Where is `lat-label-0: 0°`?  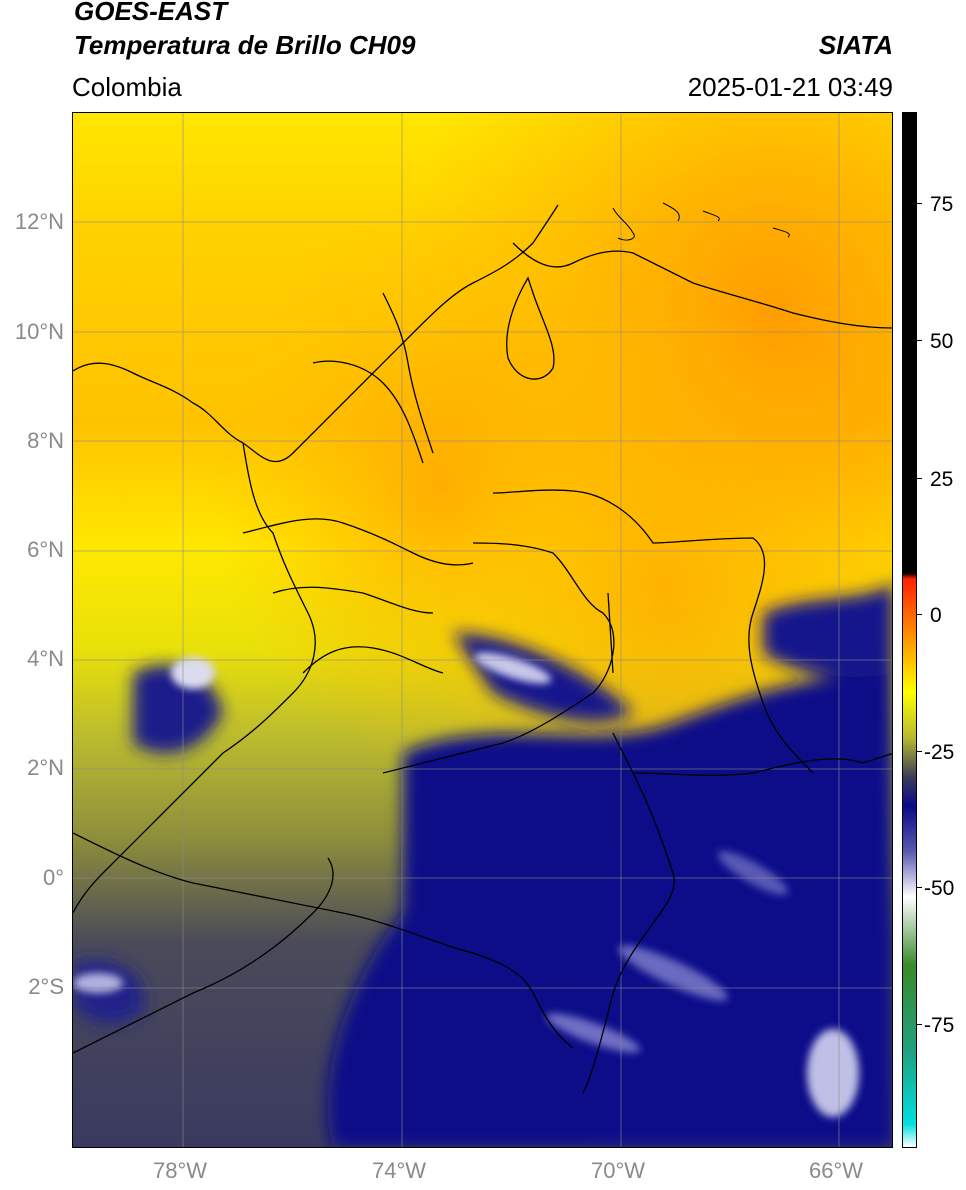
lat-label-0: 0° is located at coordinates (53, 877).